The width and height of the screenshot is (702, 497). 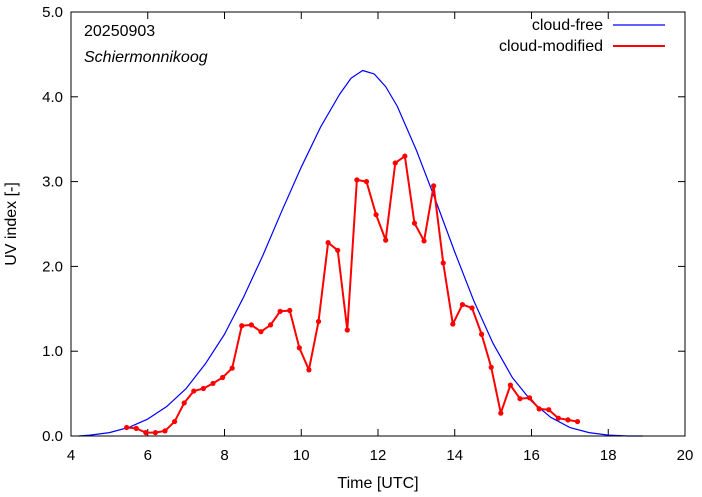 What do you see at coordinates (52, 12) in the screenshot?
I see `y-tick-label: 5.0` at bounding box center [52, 12].